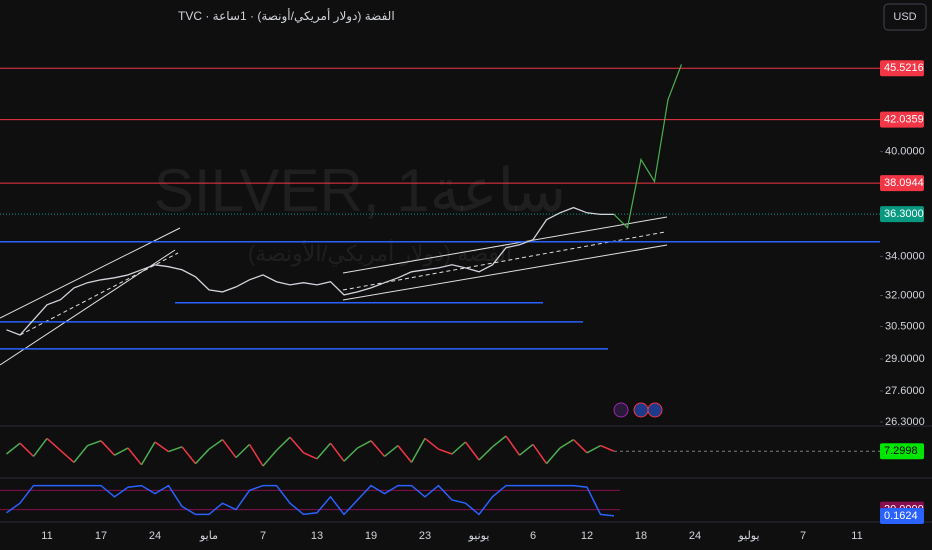 The width and height of the screenshot is (932, 550). I want to click on price-line, so click(648, 146).